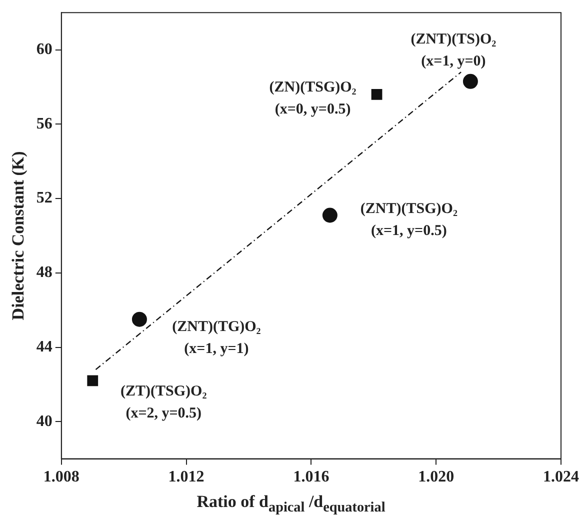  I want to click on annotation: (ZT)(TSG)O₂ (x=2, y=0.5), so click(164, 403).